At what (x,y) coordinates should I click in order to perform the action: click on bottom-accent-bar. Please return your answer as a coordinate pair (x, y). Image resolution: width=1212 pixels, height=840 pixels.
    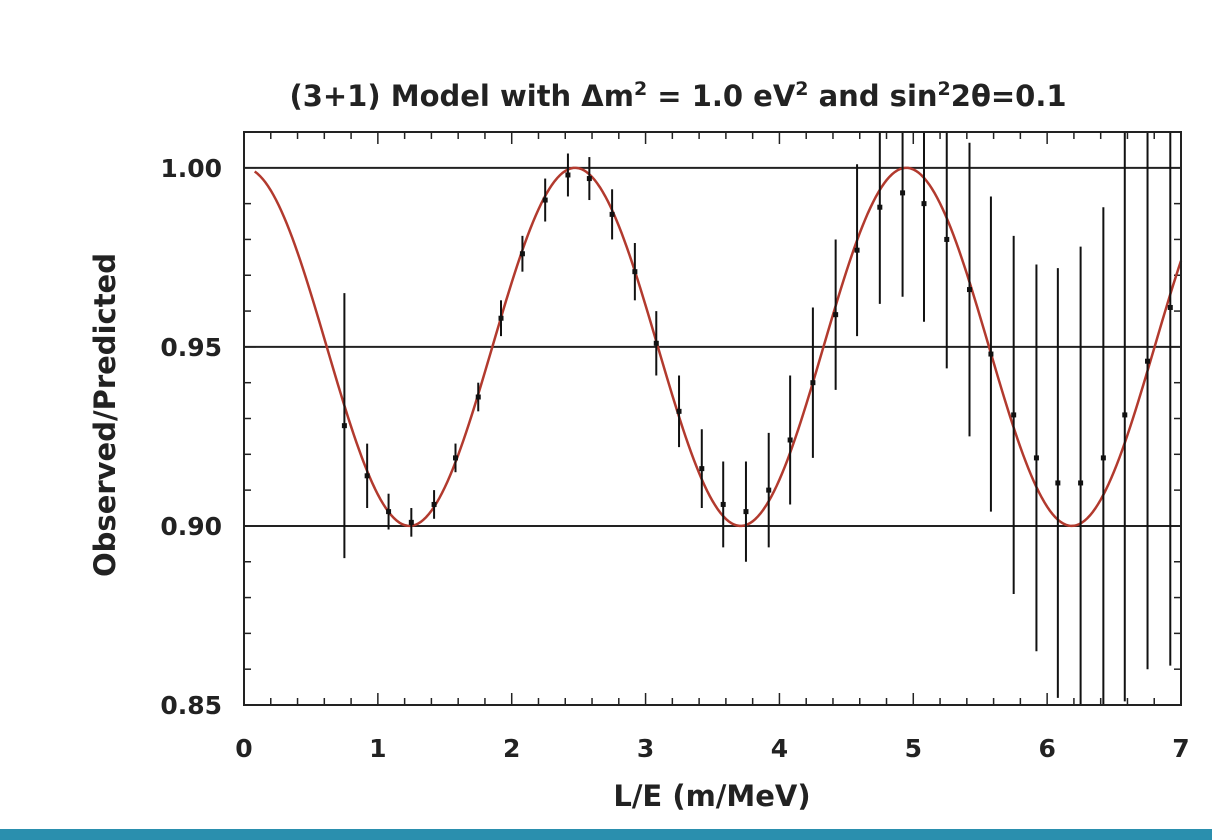
    Looking at the image, I should click on (606, 834).